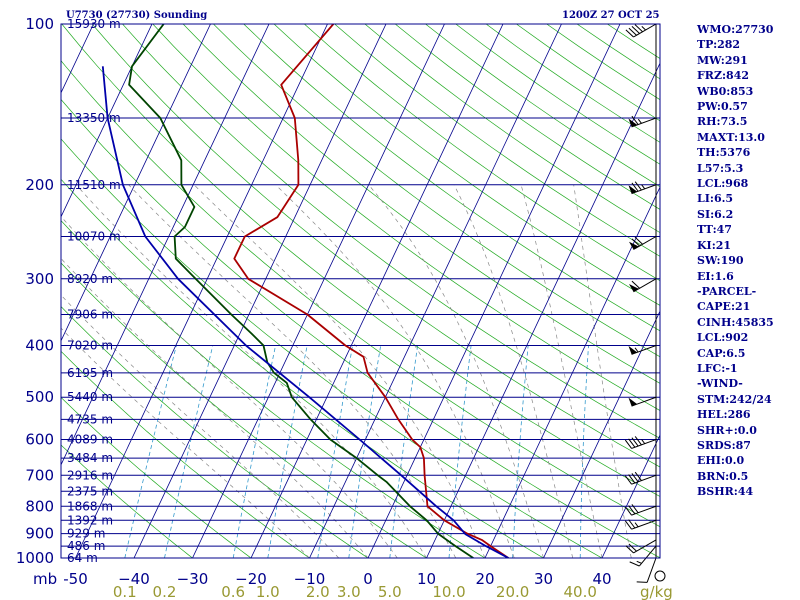  I want to click on mixing-ratio-label: 1.0, so click(268, 591).